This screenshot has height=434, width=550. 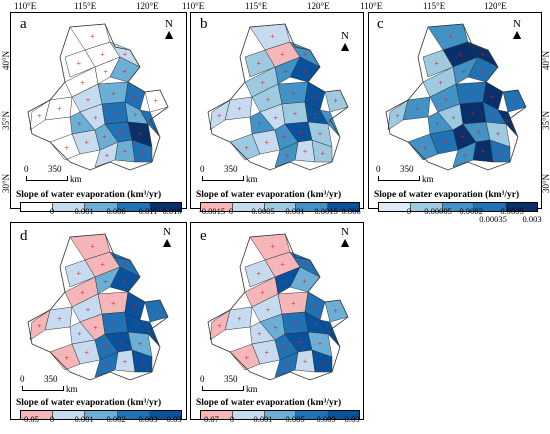 What do you see at coordinates (351, 211) in the screenshot?
I see `legend-tick: 0.006` at bounding box center [351, 211].